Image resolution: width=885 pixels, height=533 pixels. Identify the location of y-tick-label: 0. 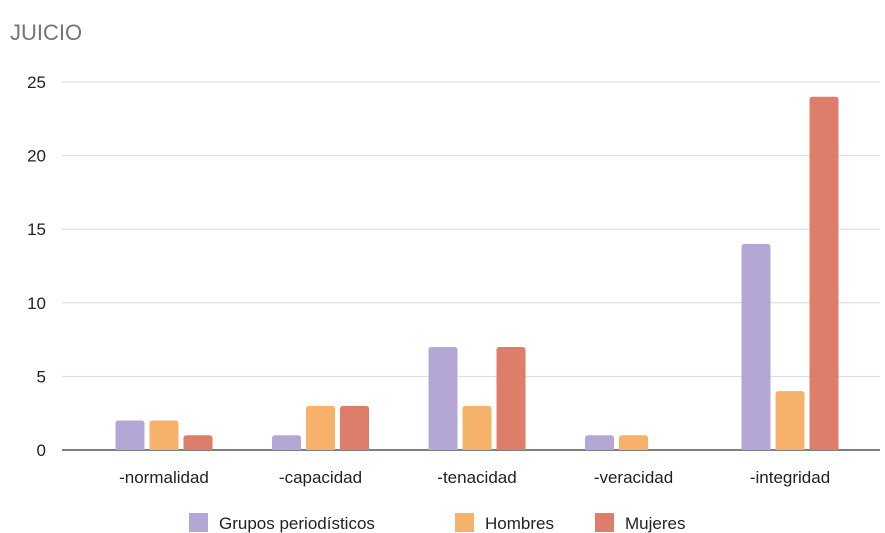
(41, 450).